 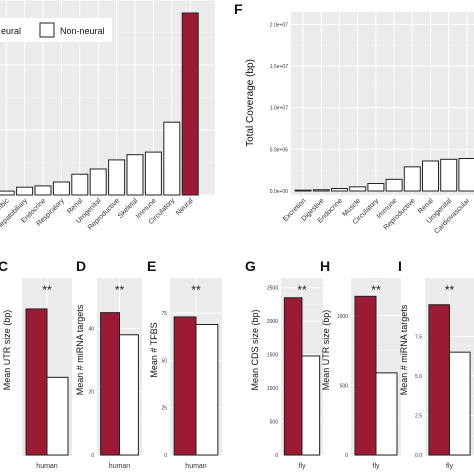 What do you see at coordinates (326, 350) in the screenshot?
I see `panel-h-y-axis-title: Mean UTR size (bp)` at bounding box center [326, 350].